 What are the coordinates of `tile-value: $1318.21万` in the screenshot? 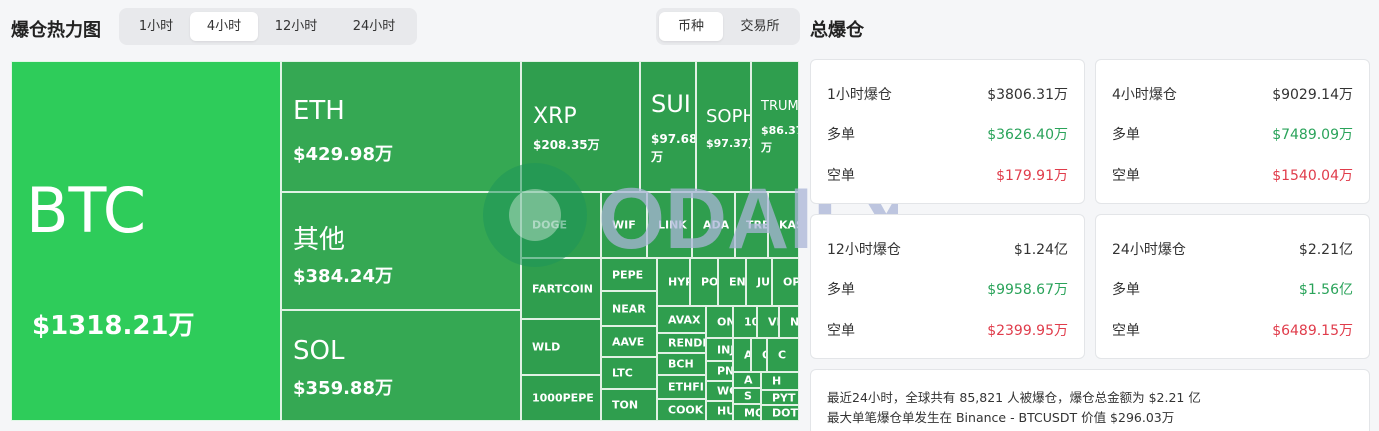 It's located at (113, 326).